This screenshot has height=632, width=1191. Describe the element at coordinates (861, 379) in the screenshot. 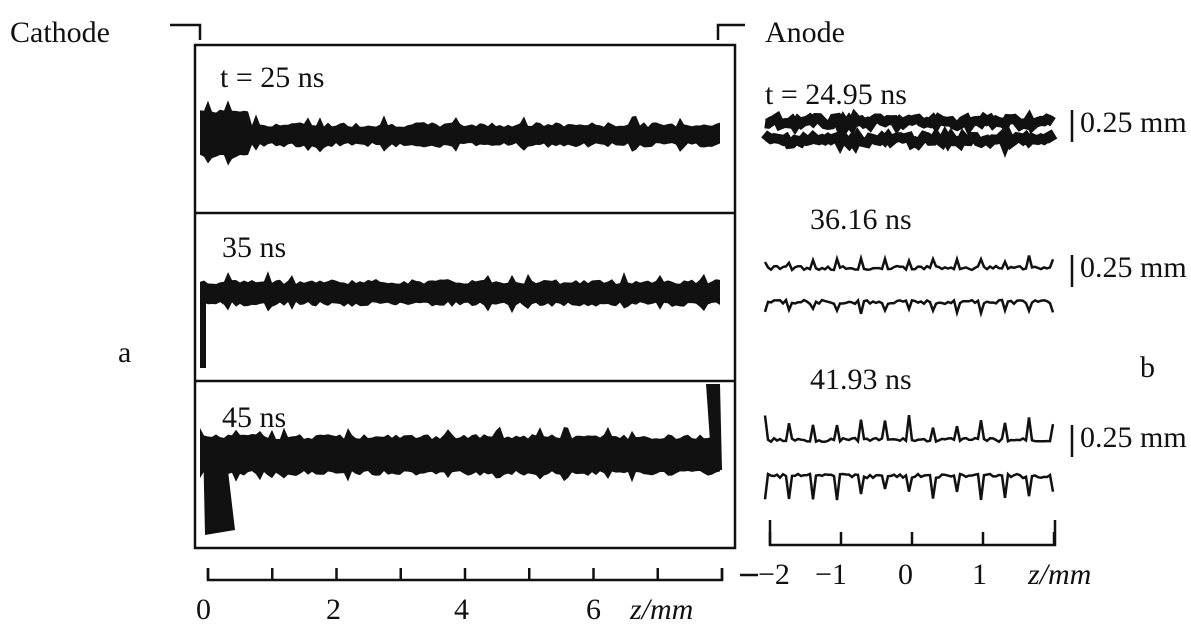

I see `frame-time: 41.93 ns` at that location.